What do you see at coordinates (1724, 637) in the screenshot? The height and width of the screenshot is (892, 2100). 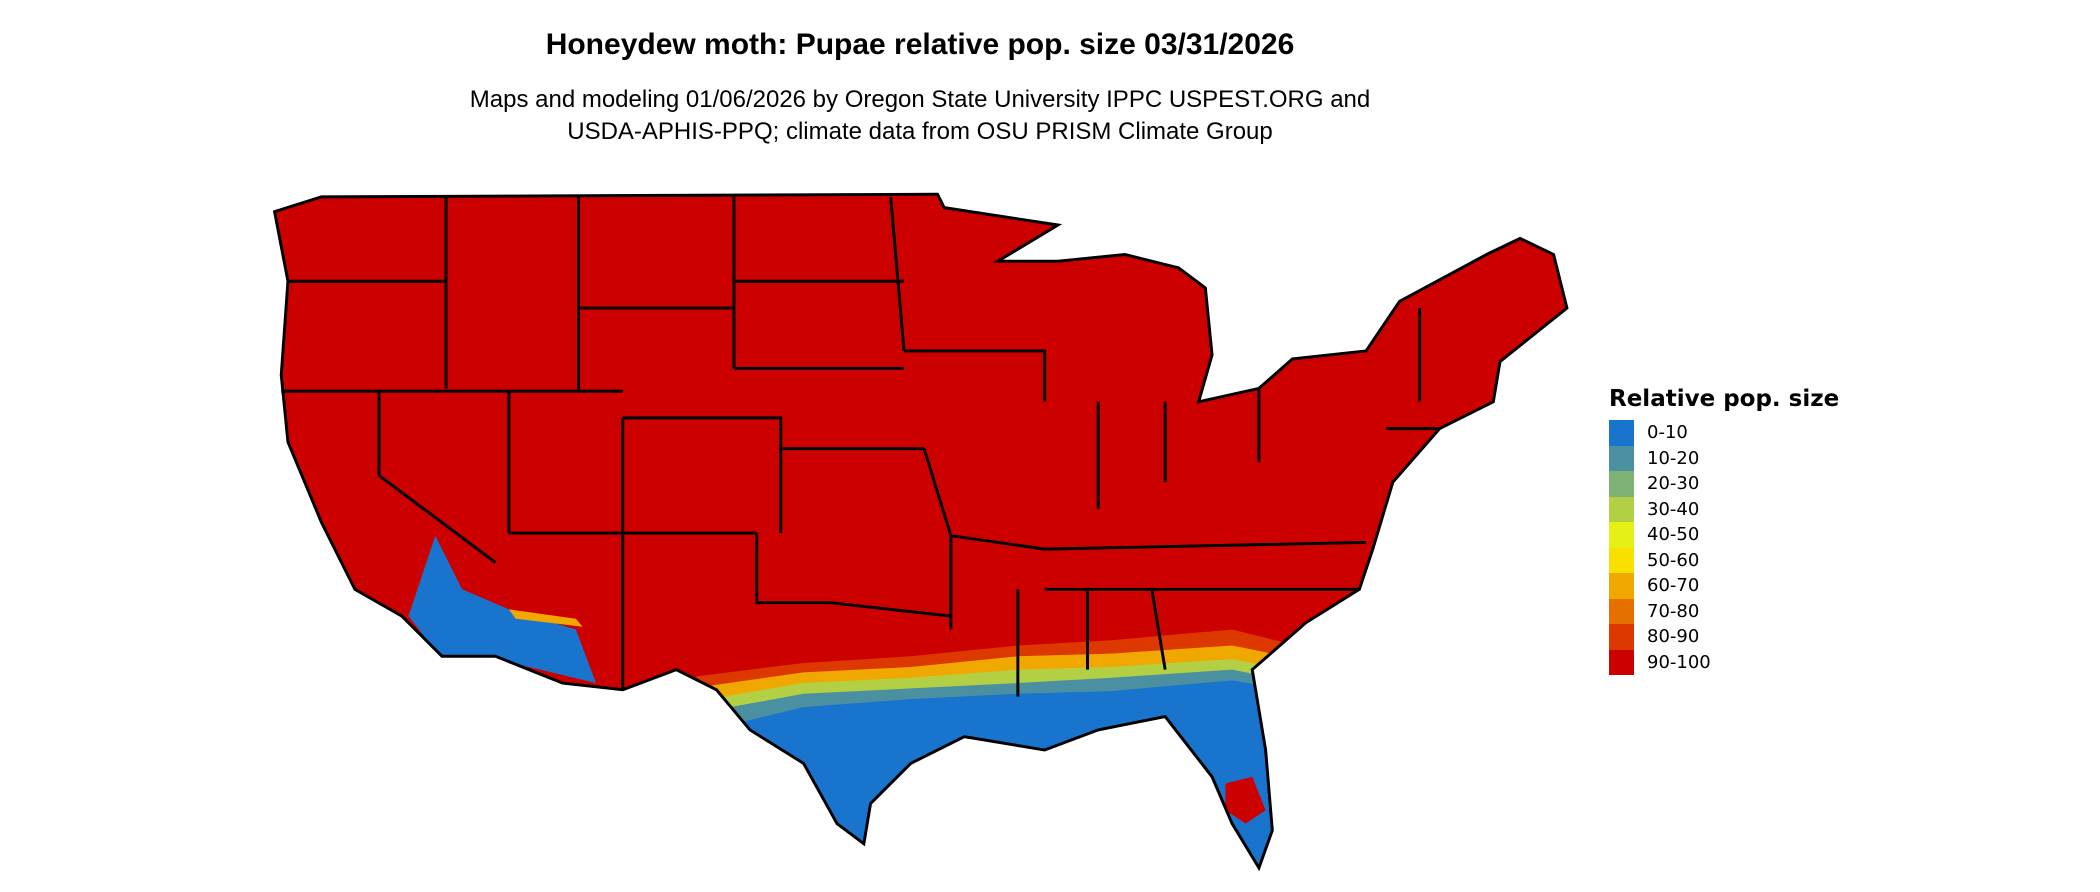 I see `legend-item: 80-90` at bounding box center [1724, 637].